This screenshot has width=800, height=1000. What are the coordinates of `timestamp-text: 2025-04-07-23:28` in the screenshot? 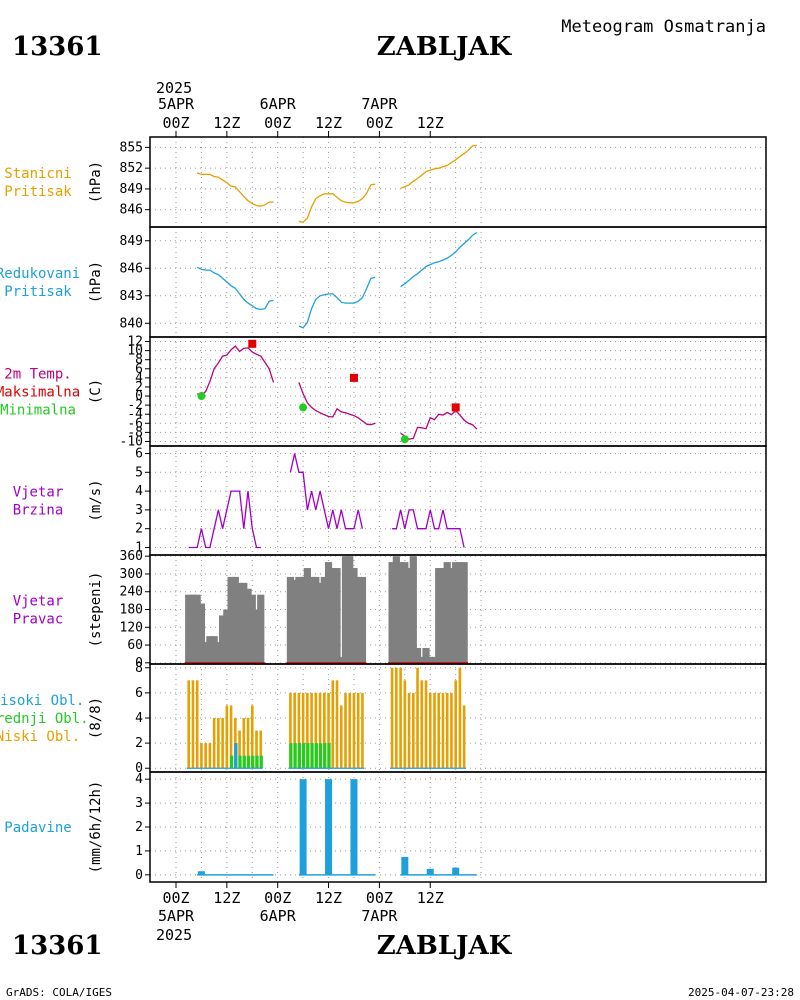 It's located at (741, 992).